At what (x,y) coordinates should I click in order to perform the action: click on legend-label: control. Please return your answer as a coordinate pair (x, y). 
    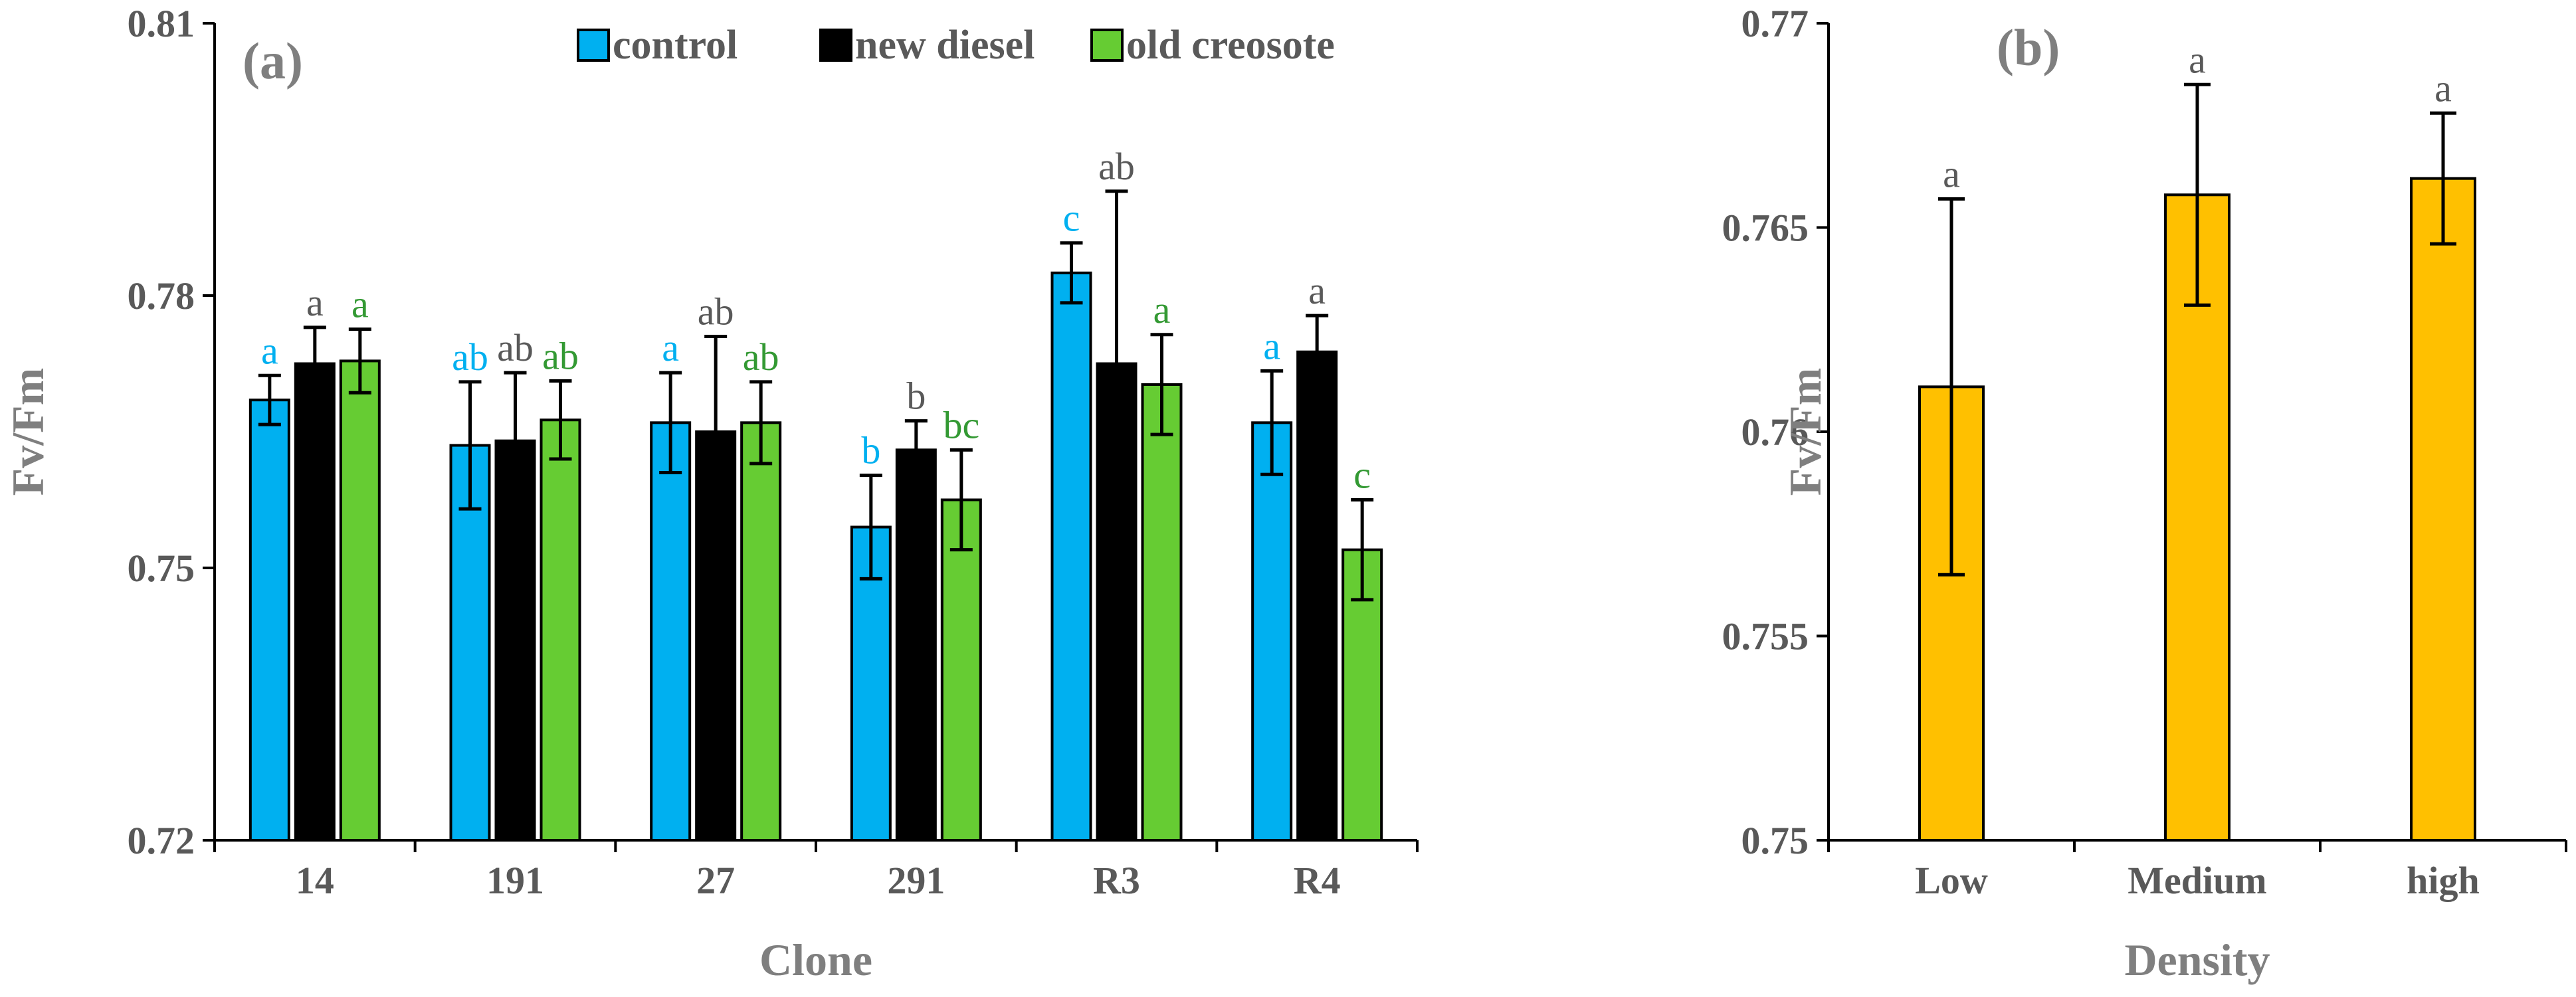
    Looking at the image, I should click on (676, 45).